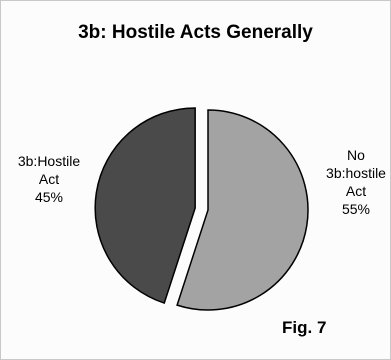 Image resolution: width=391 pixels, height=360 pixels. I want to click on slice-label-no-hostile-act-line3: Act, so click(356, 191).